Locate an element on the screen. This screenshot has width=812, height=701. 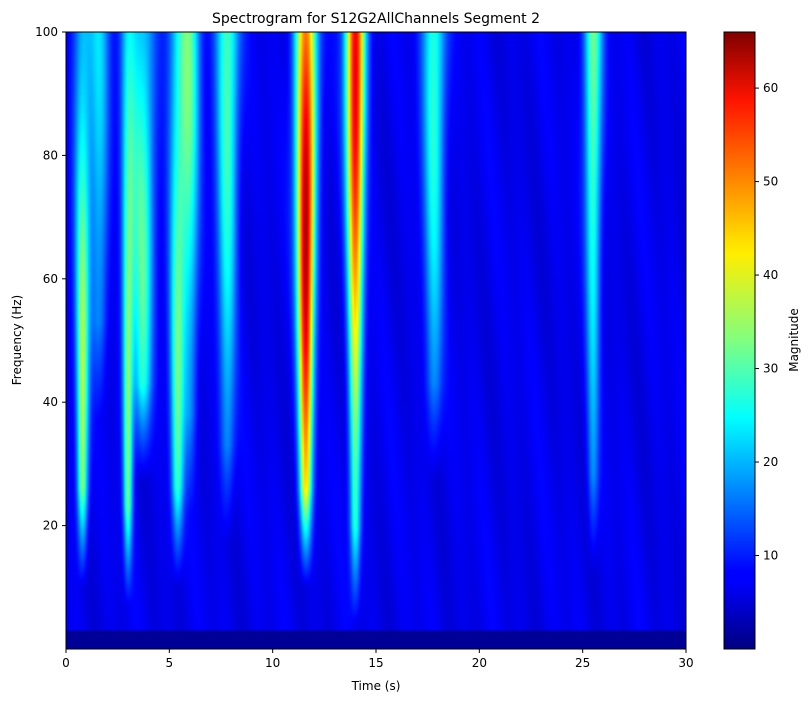
x-tick-label: 15 is located at coordinates (375, 663).